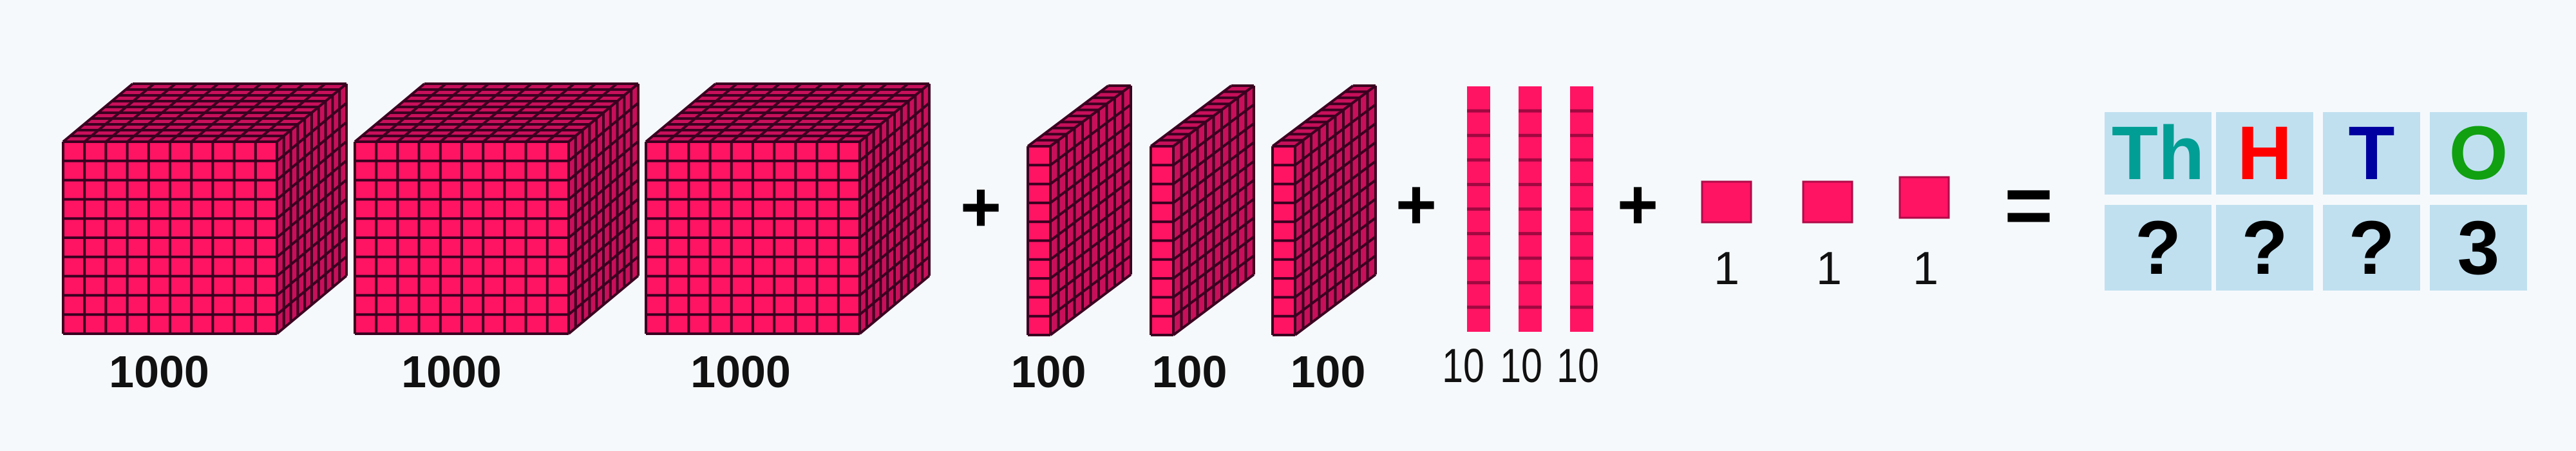 The height and width of the screenshot is (451, 2576). Describe the element at coordinates (2158, 248) in the screenshot. I see `value-thousands: ?` at that location.